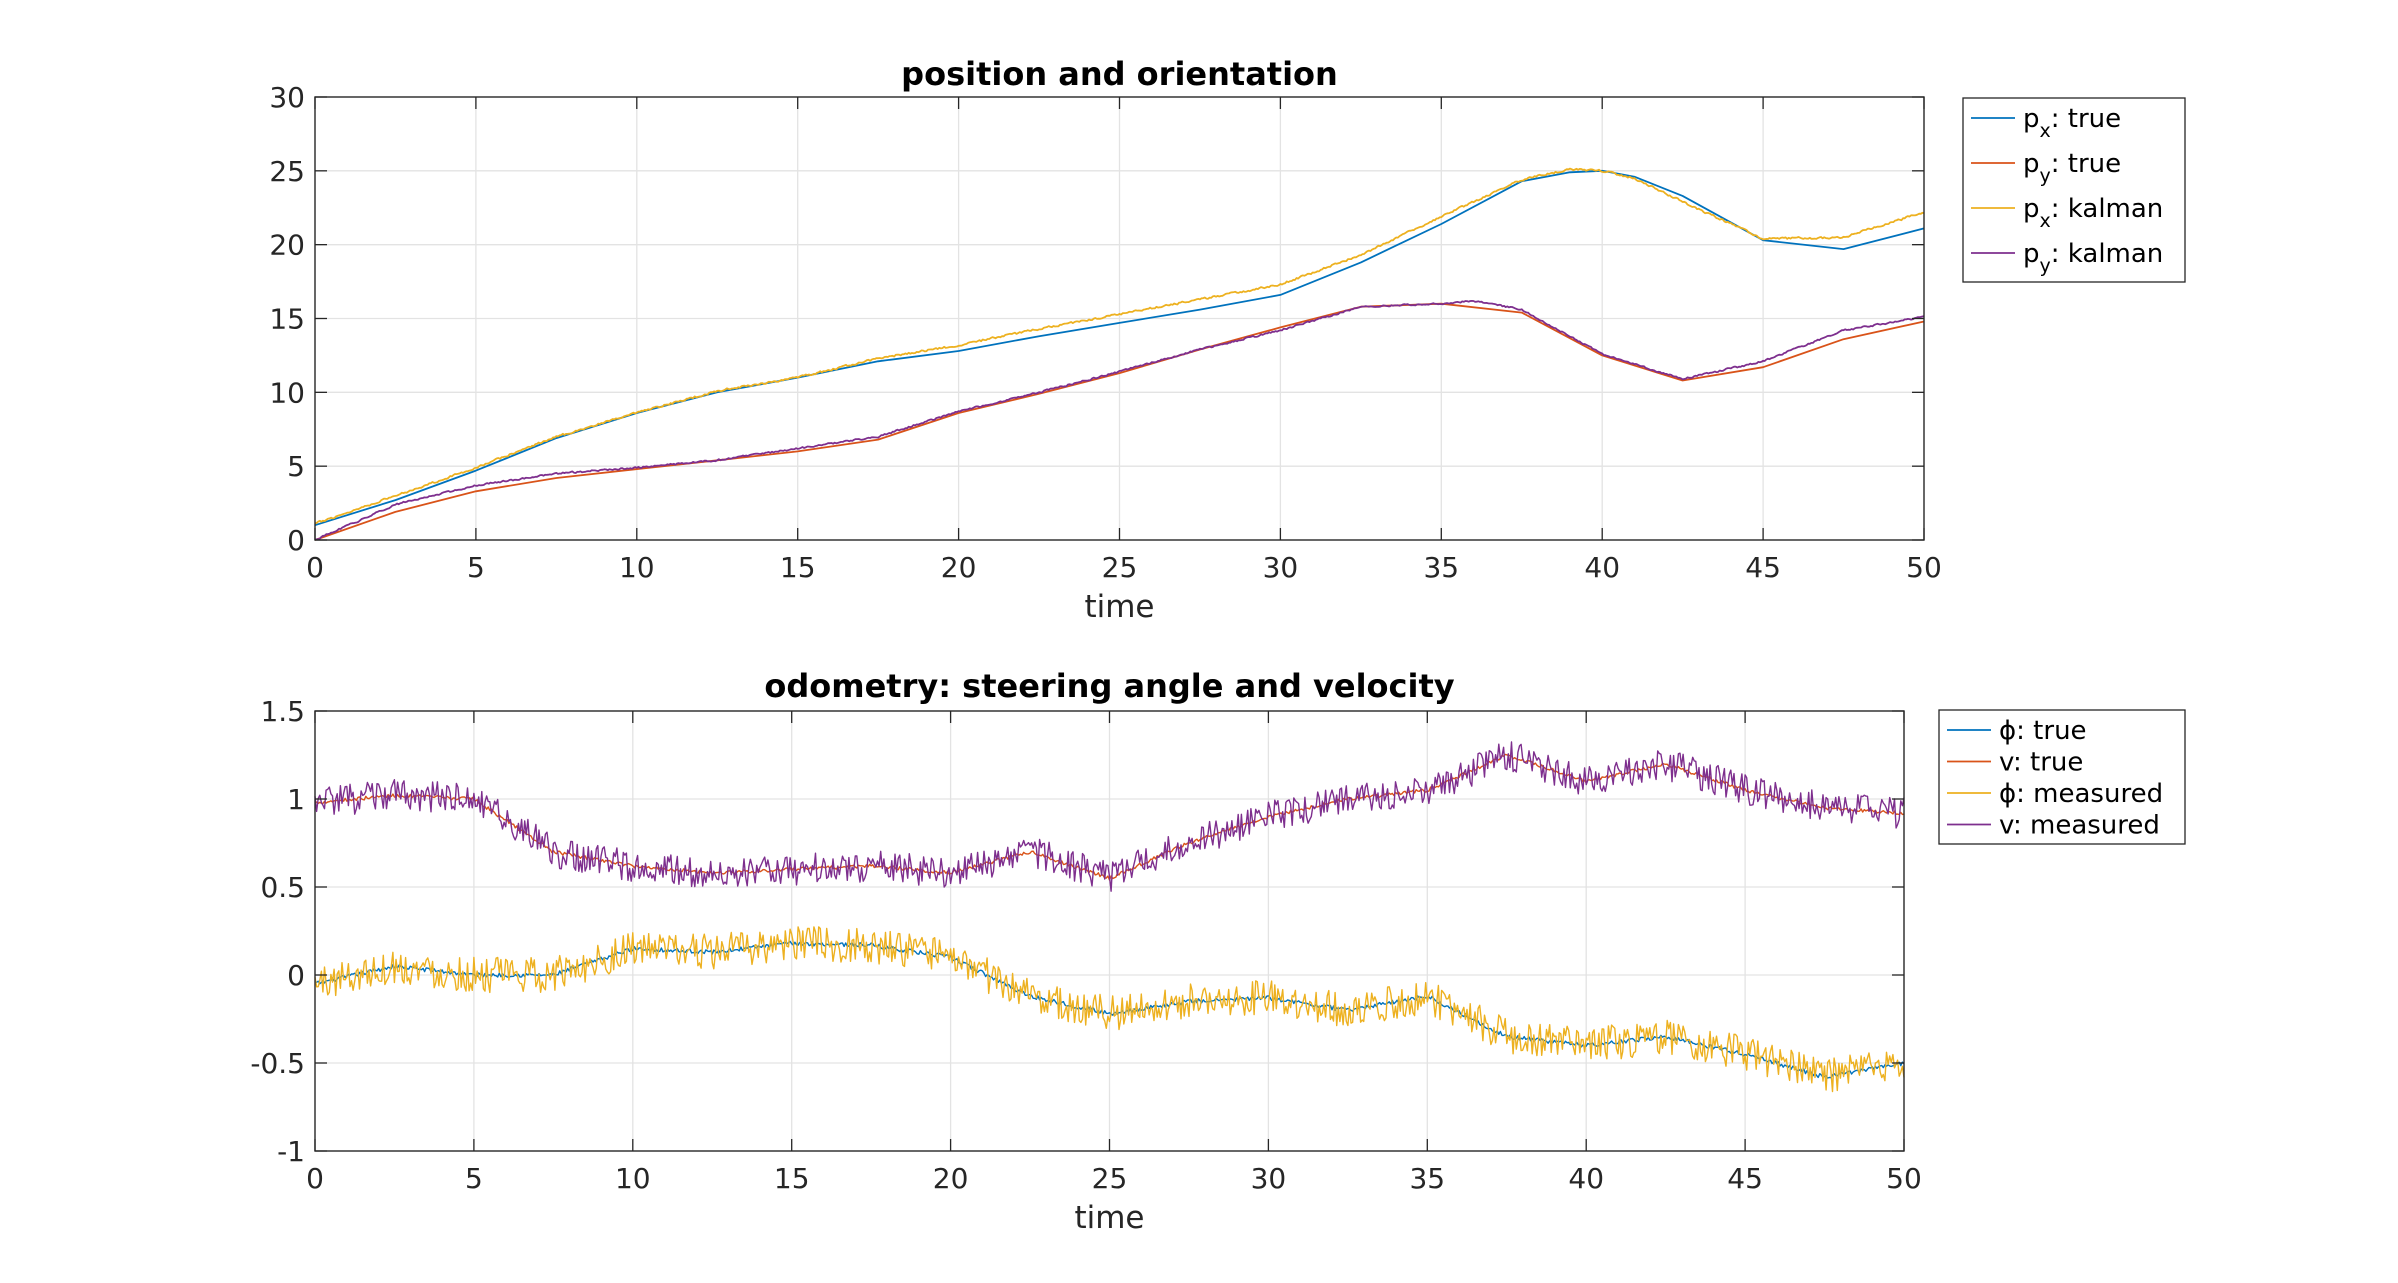 Image resolution: width=2398 pixels, height=1283 pixels. What do you see at coordinates (2081, 794) in the screenshot?
I see `legend-label: ϕ: measured` at bounding box center [2081, 794].